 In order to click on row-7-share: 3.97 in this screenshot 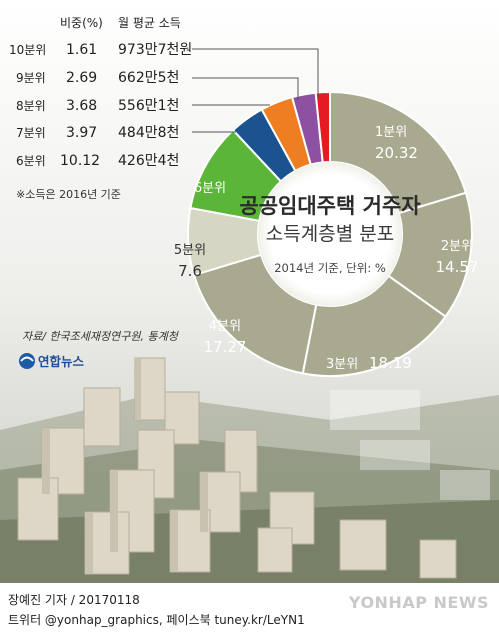, I will do `click(81, 133)`.